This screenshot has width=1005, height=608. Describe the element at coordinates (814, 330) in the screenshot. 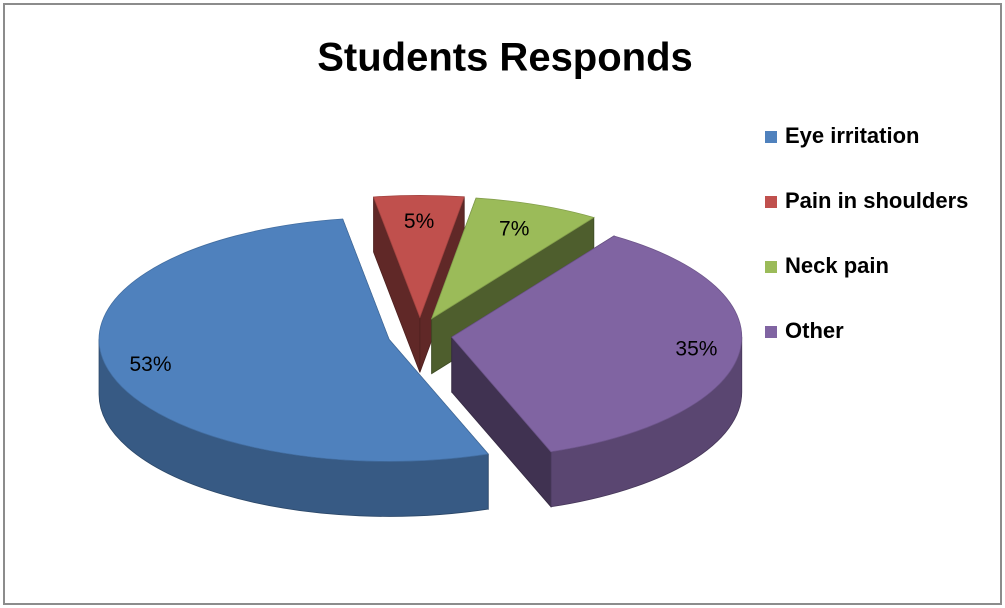

I see `legend-label: Other` at that location.